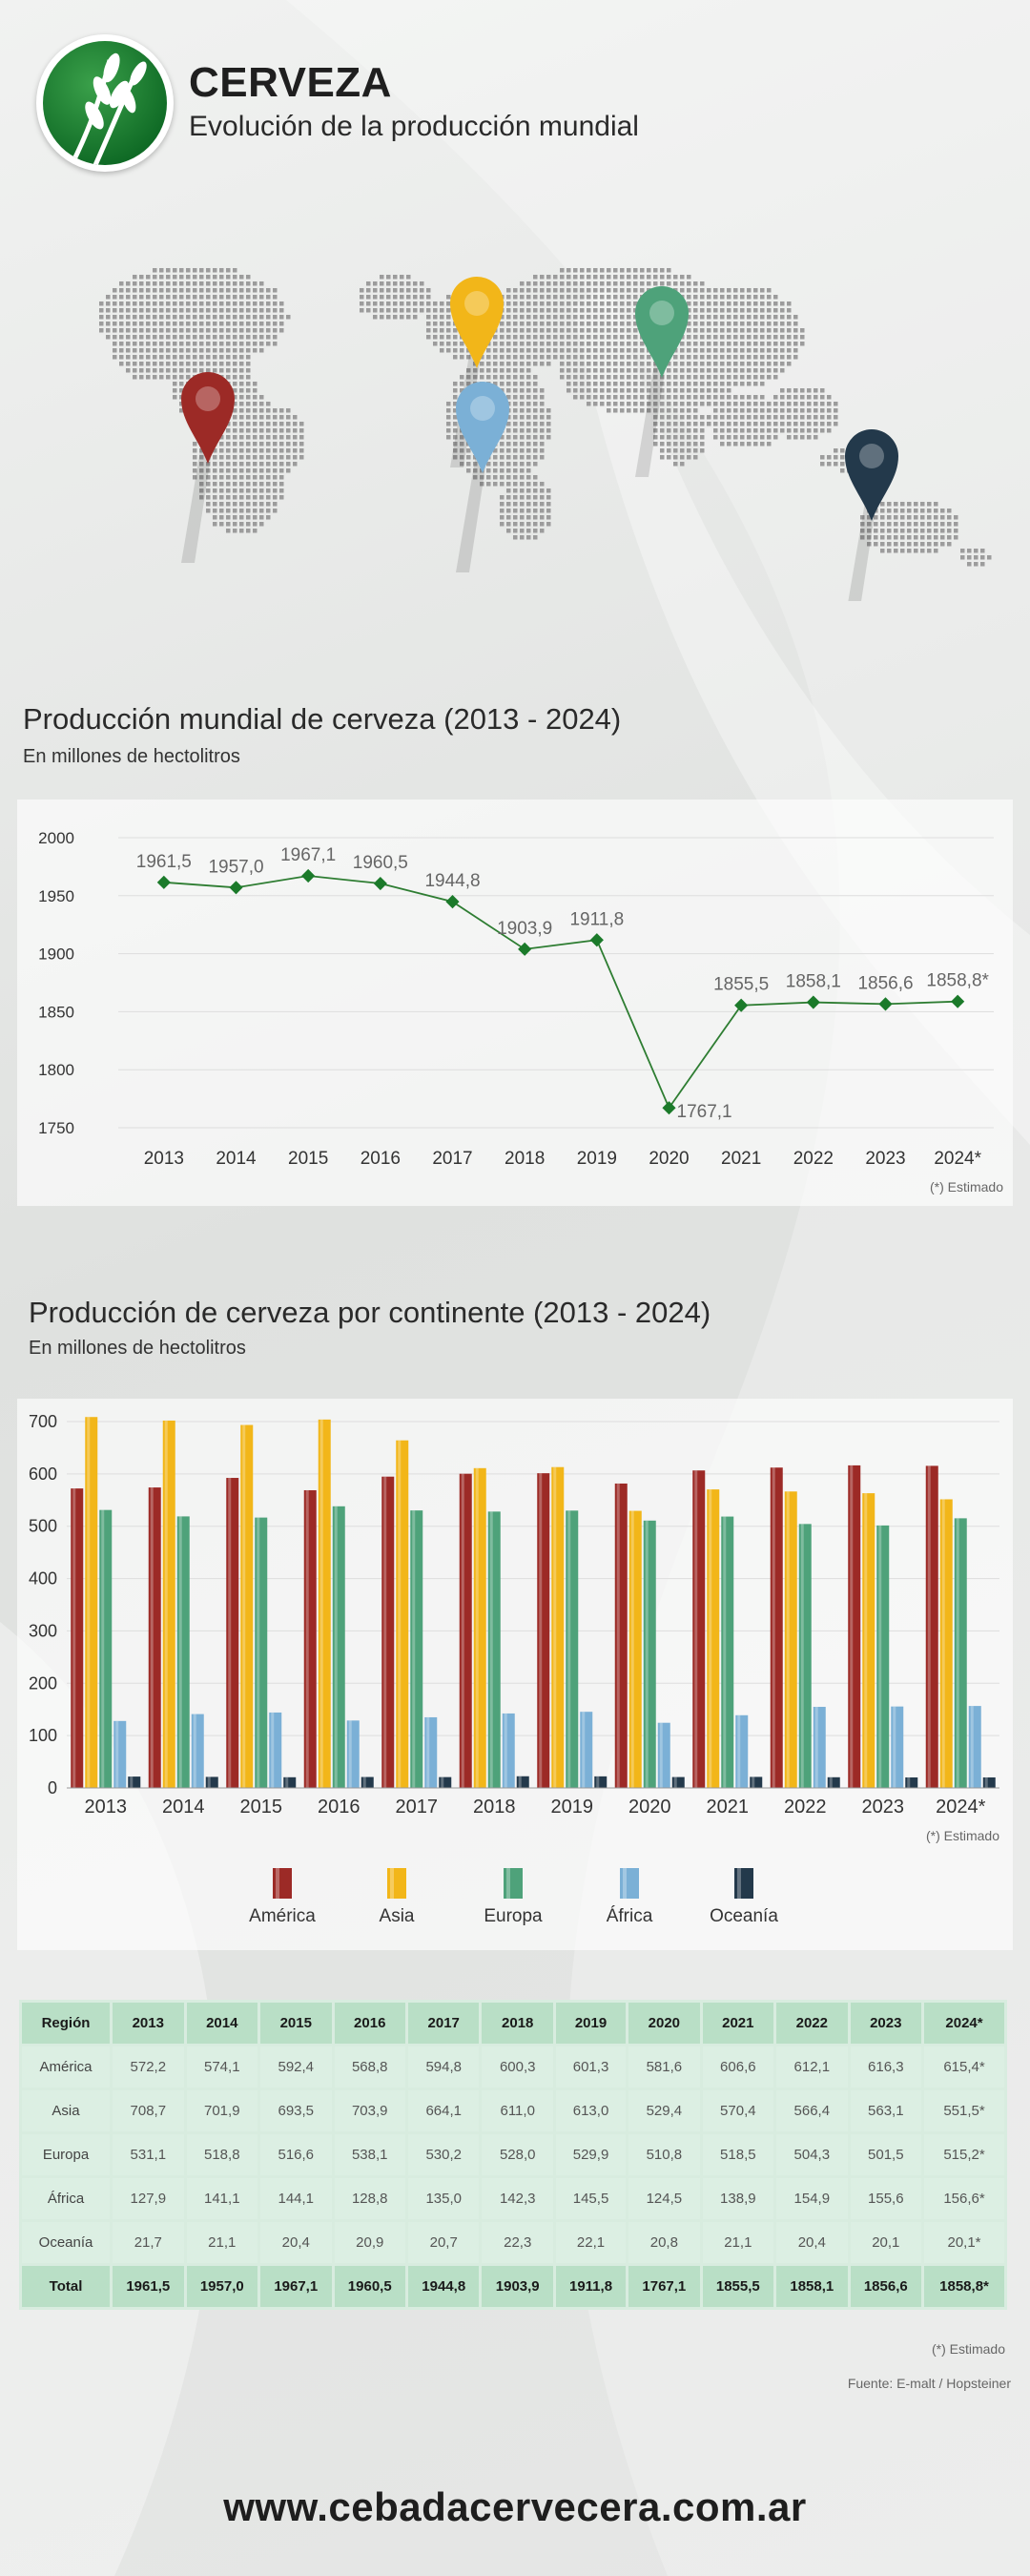 The width and height of the screenshot is (1030, 2576). What do you see at coordinates (886, 2154) in the screenshot?
I see `table-cell: 501,5` at bounding box center [886, 2154].